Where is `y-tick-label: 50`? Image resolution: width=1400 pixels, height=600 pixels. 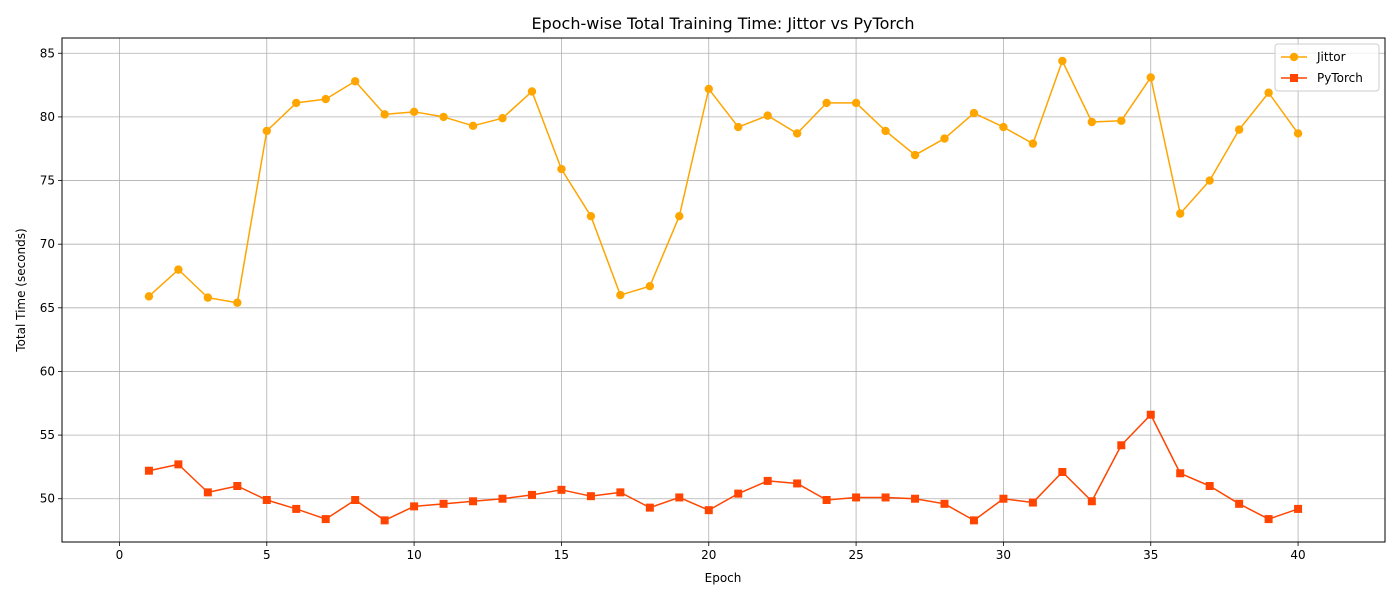
y-tick-label: 50 is located at coordinates (47, 499).